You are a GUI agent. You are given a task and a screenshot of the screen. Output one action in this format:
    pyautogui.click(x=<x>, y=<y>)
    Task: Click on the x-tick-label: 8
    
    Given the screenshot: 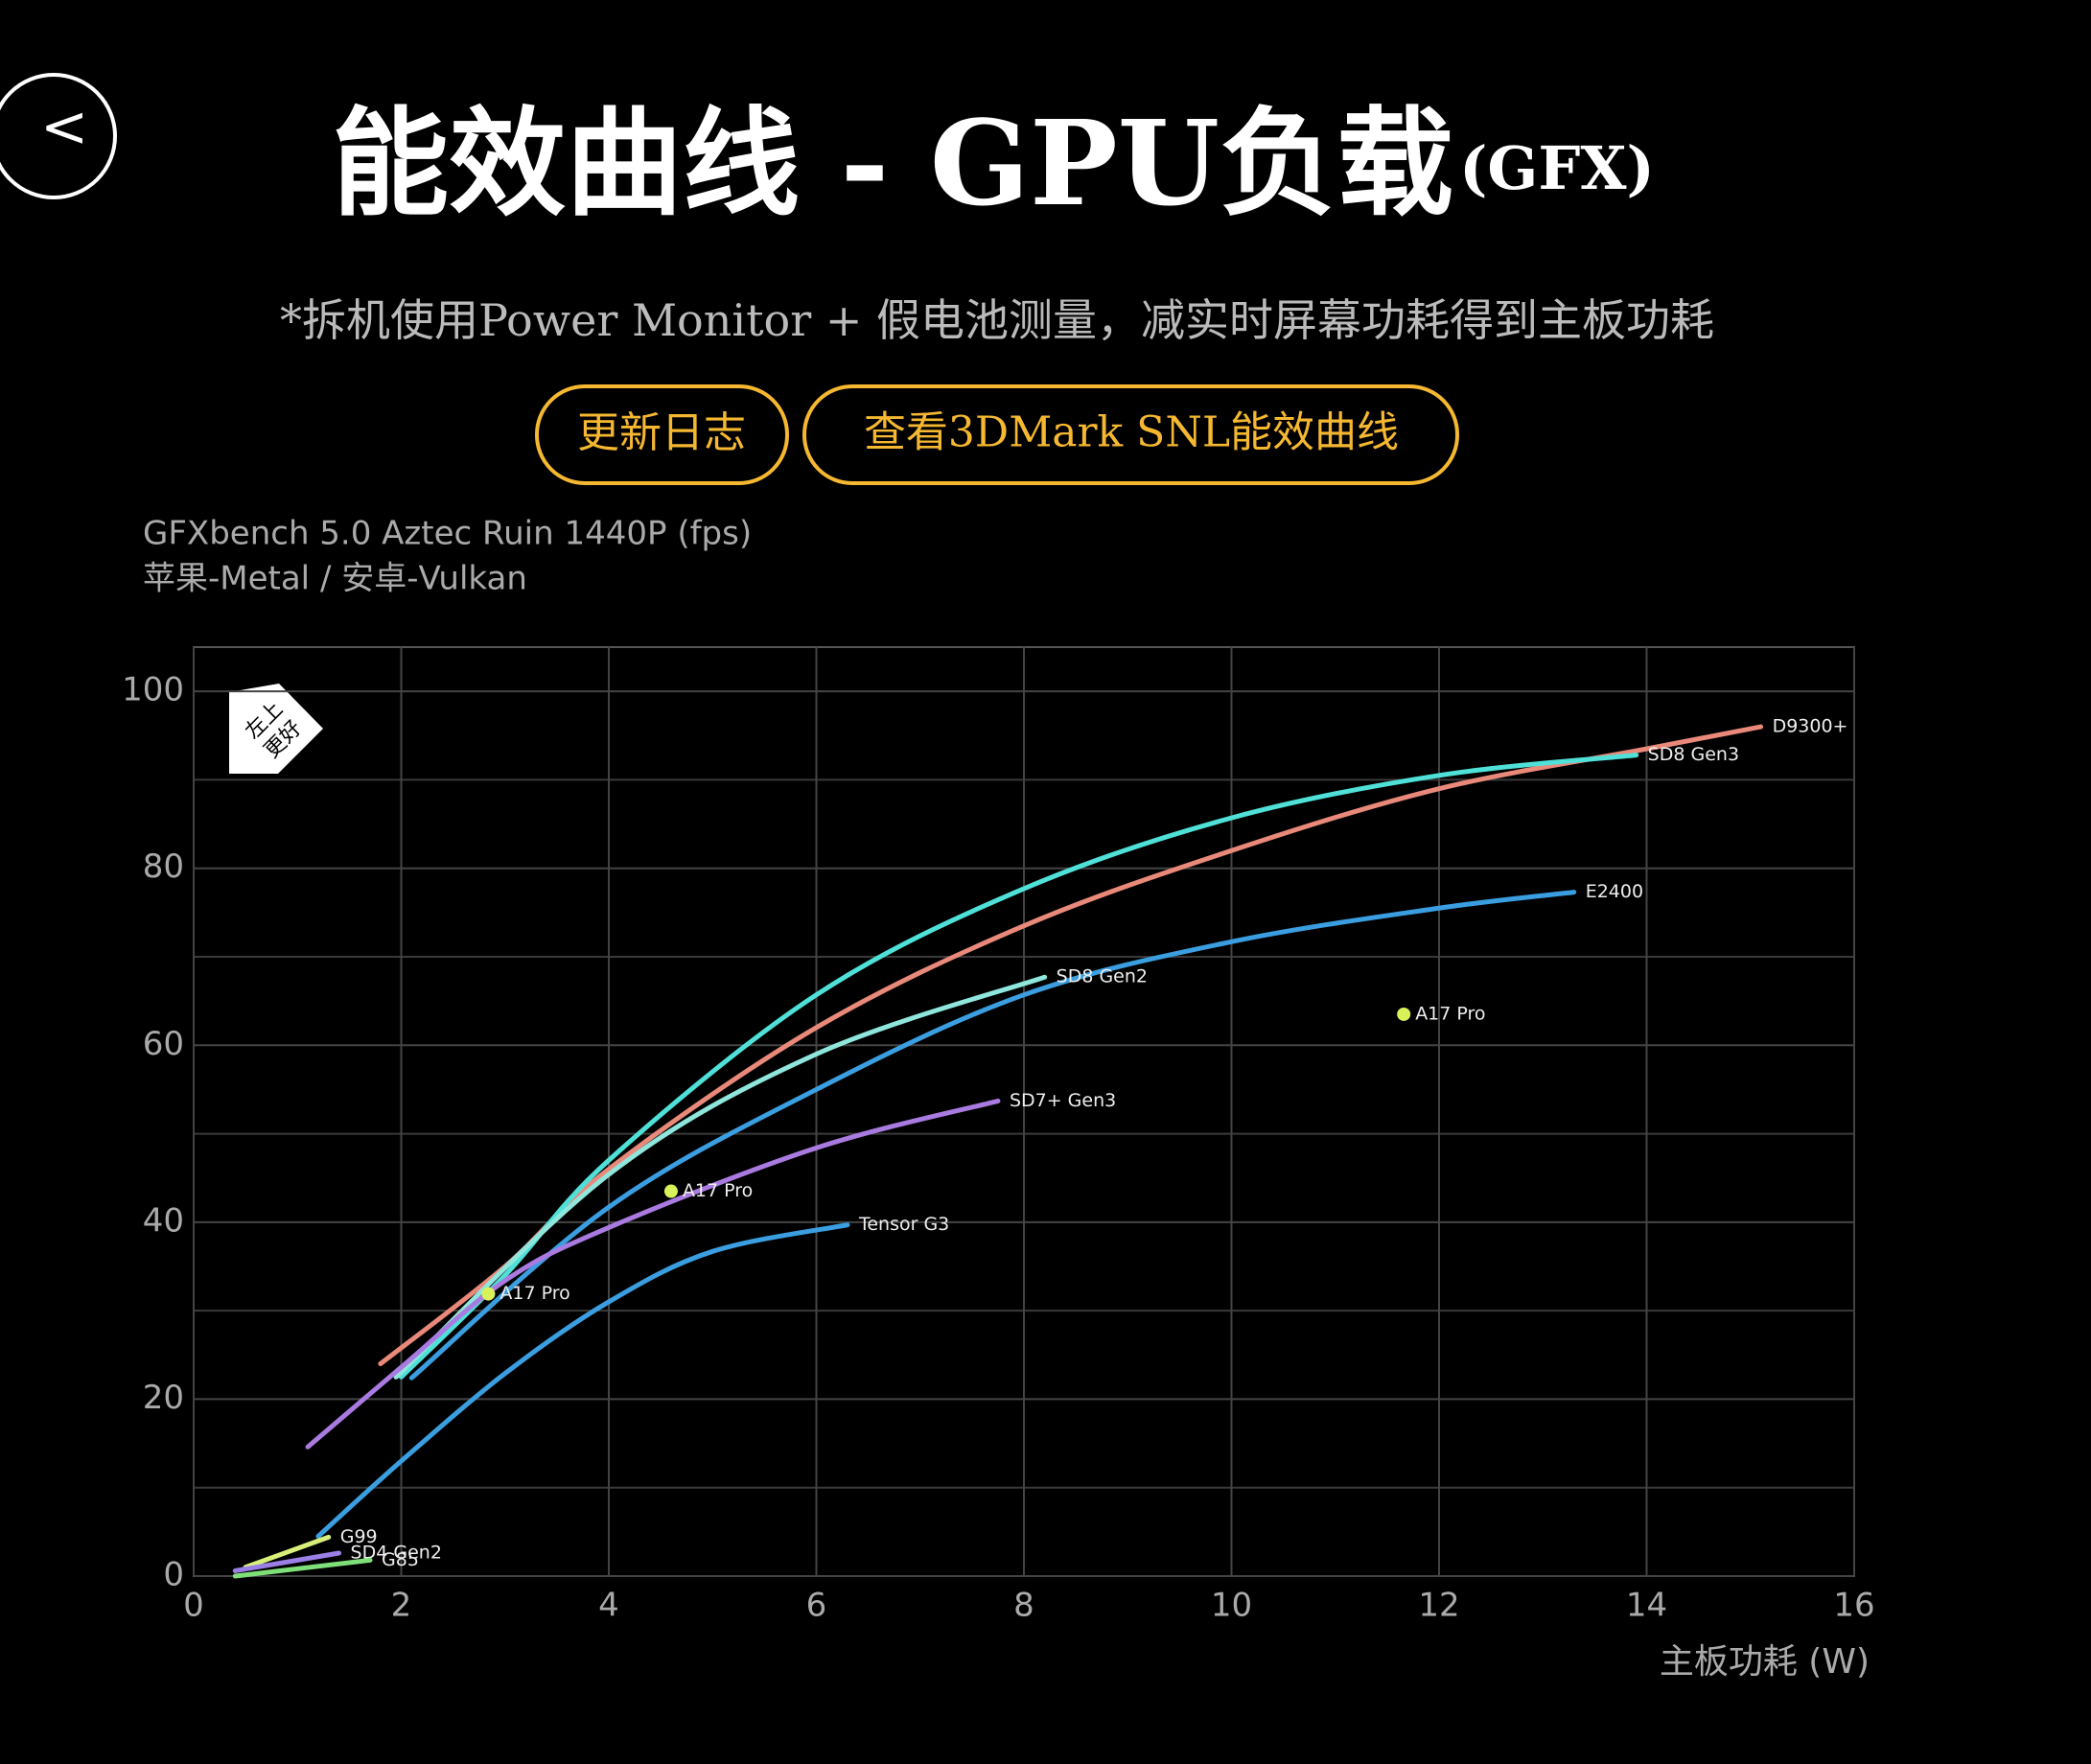 What is the action you would take?
    pyautogui.click(x=1023, y=1606)
    